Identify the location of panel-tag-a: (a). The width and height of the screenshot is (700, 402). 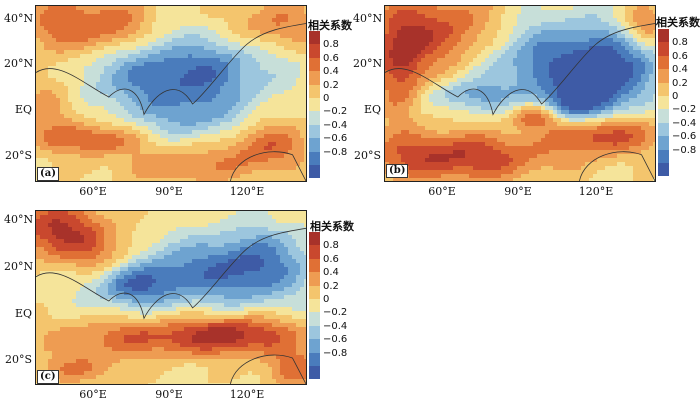
(48, 174).